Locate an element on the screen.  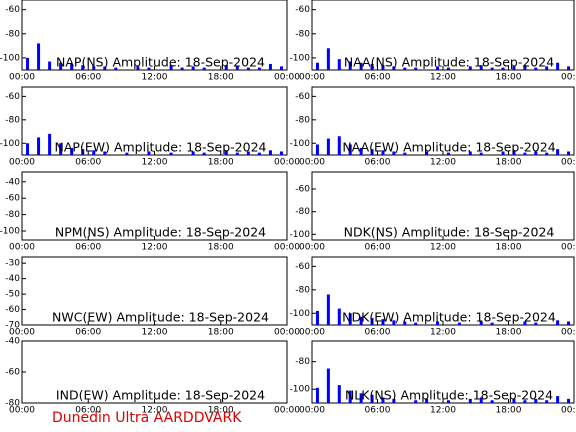
panel-title: NPM(NS) Amplitude: 18-Sep-2024 is located at coordinates (160, 232).